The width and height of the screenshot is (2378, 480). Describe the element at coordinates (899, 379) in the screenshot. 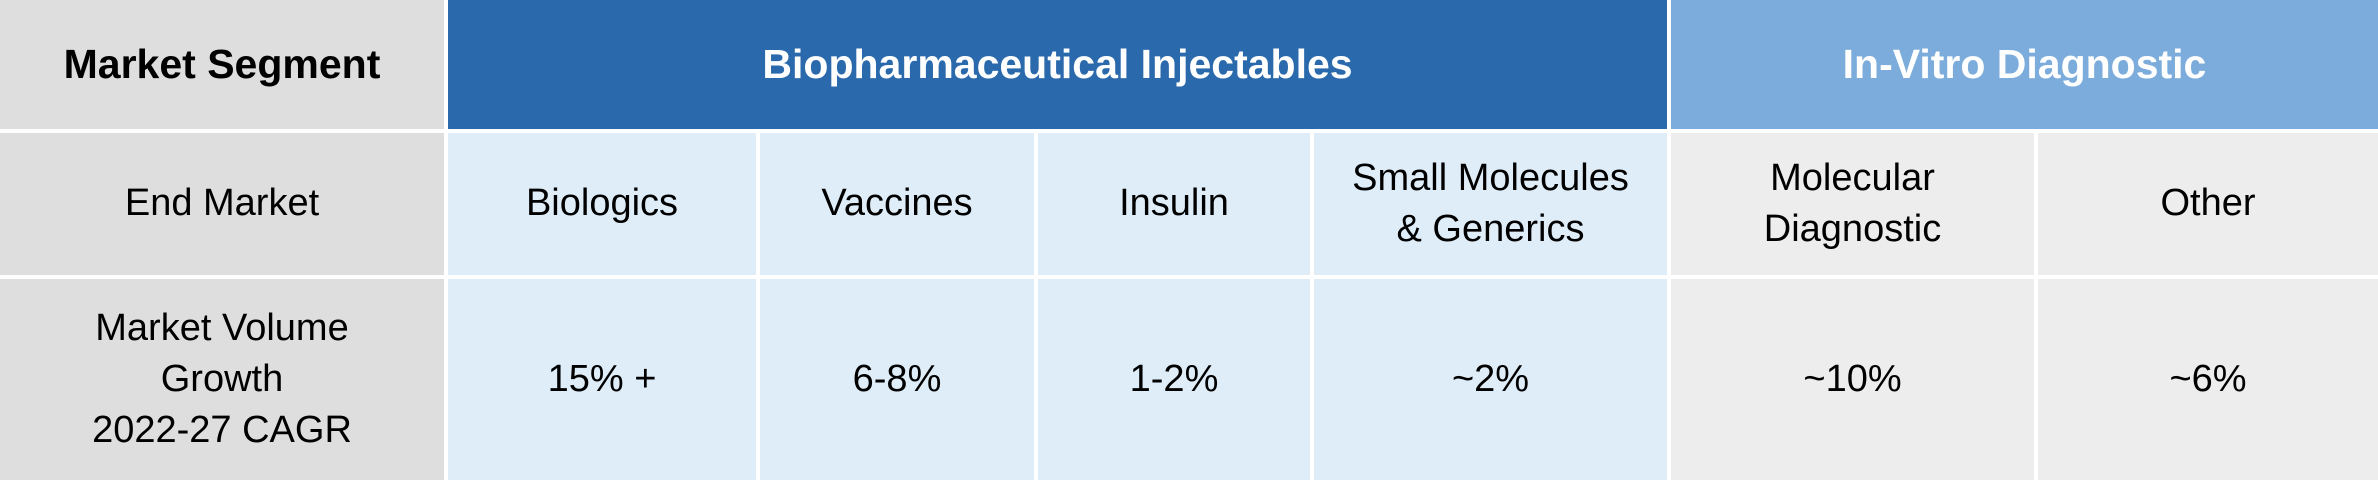

I see `growth-vaccines: 6-8%` at that location.